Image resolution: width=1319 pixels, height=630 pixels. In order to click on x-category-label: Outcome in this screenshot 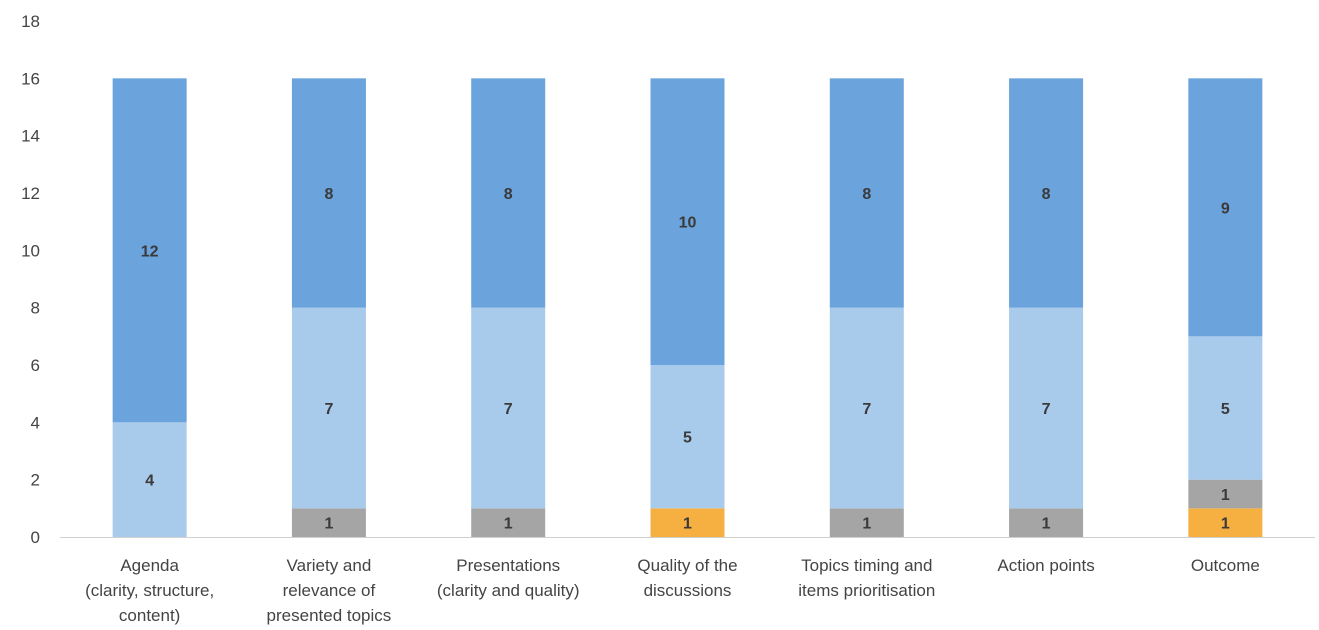, I will do `click(1225, 565)`.